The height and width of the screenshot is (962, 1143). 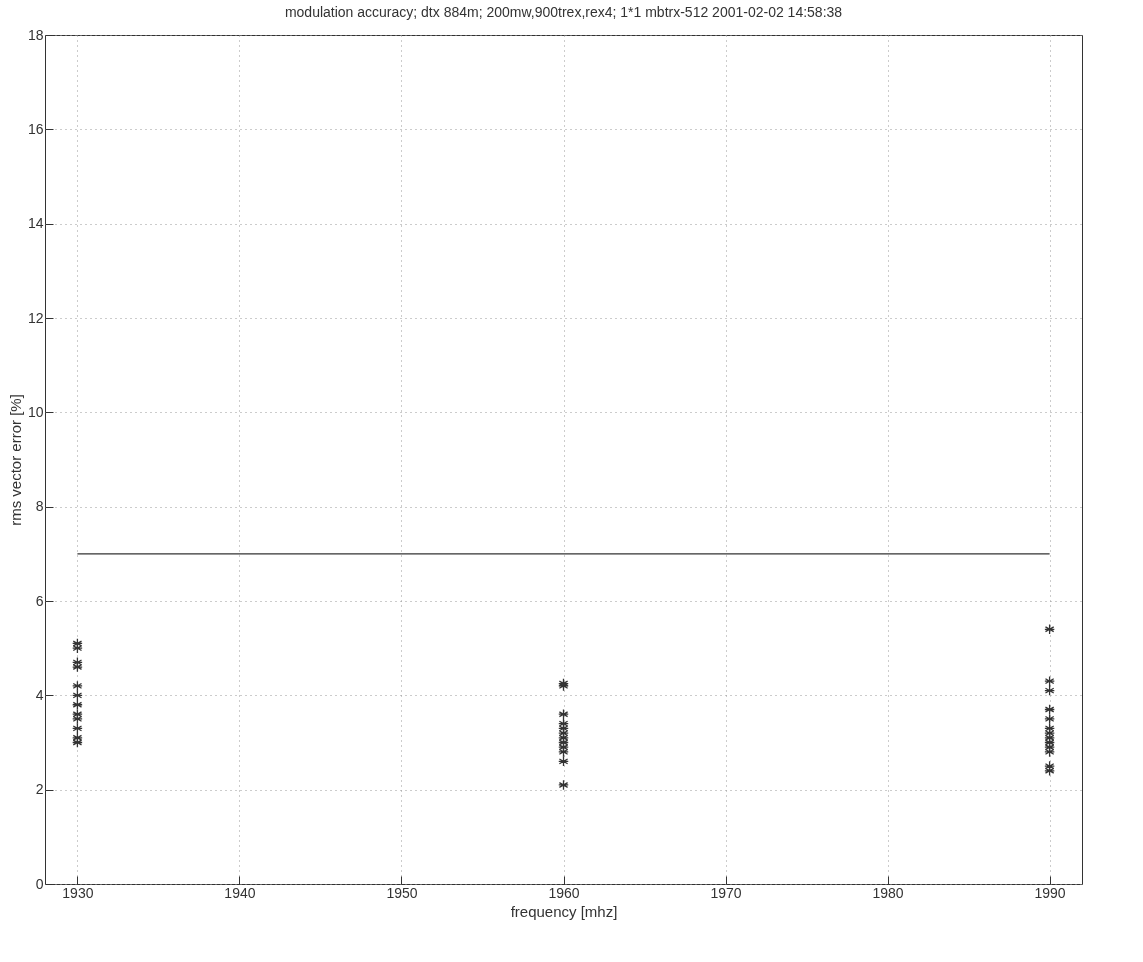 What do you see at coordinates (39, 506) in the screenshot?
I see `y-tick-label: 8` at bounding box center [39, 506].